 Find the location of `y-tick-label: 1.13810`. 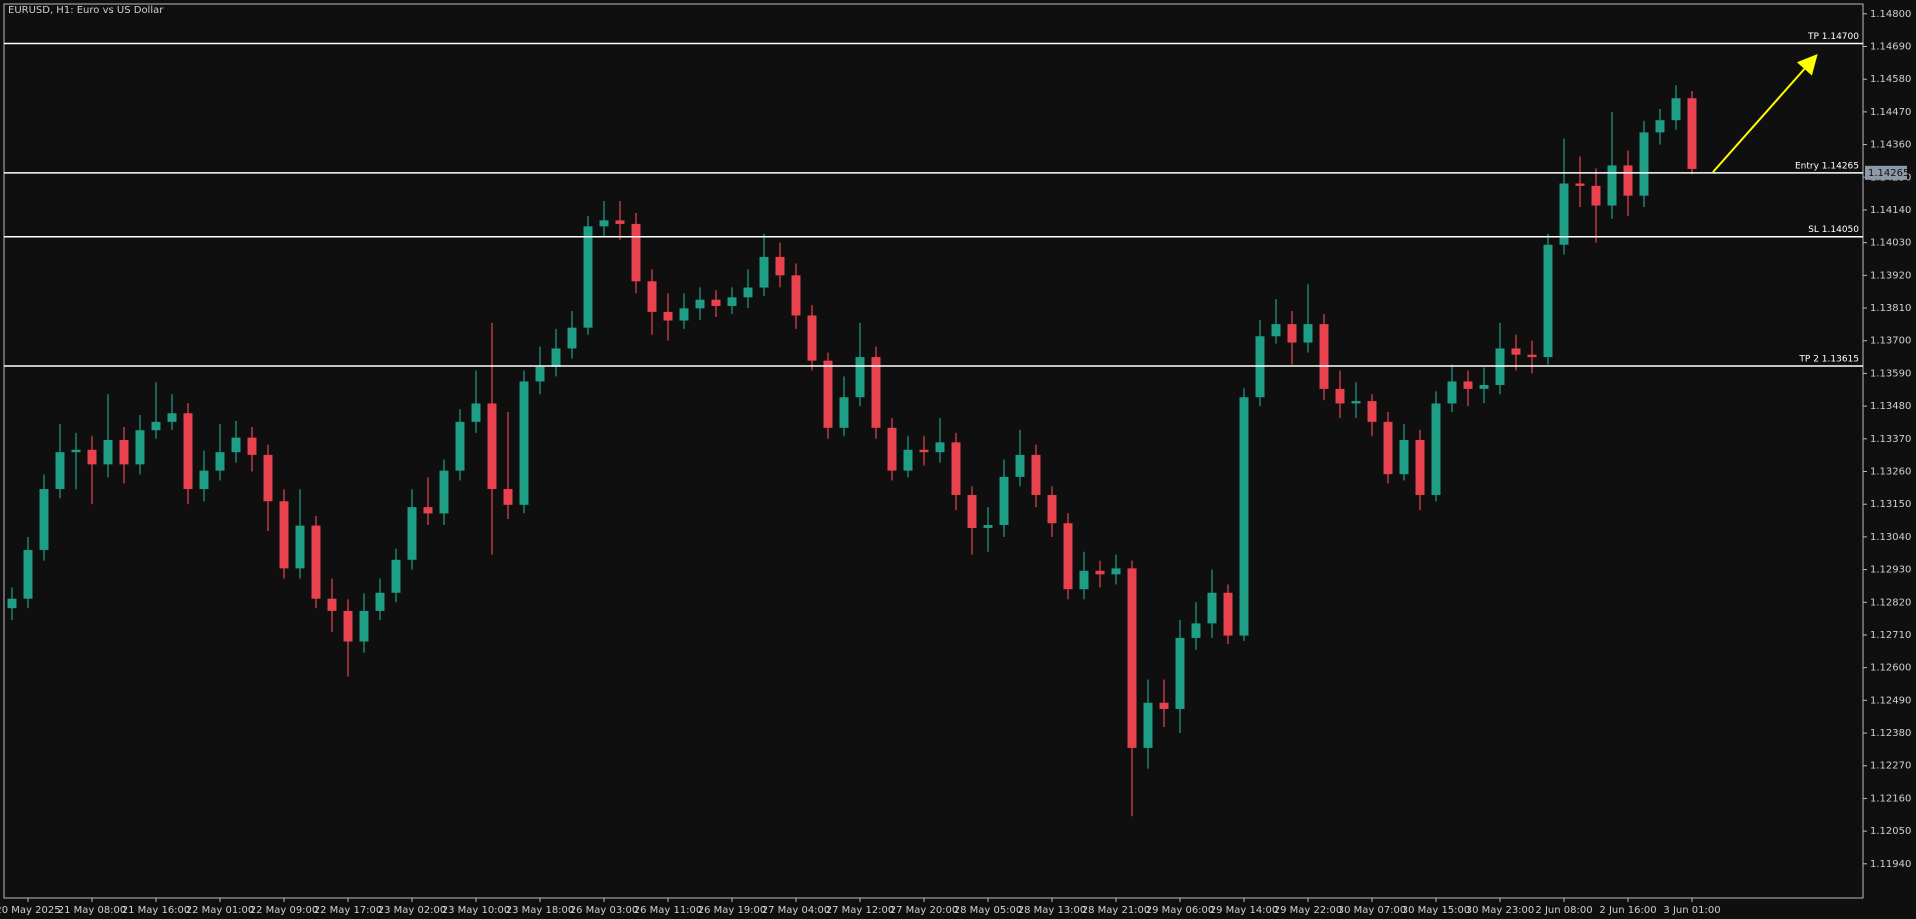

y-tick-label: 1.13810 is located at coordinates (1890, 308).